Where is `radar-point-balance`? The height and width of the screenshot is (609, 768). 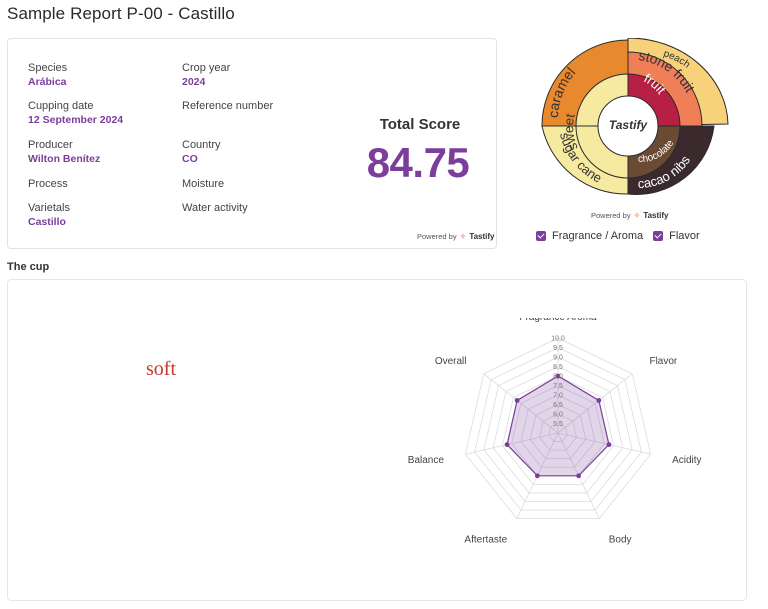
radar-point-balance is located at coordinates (507, 445).